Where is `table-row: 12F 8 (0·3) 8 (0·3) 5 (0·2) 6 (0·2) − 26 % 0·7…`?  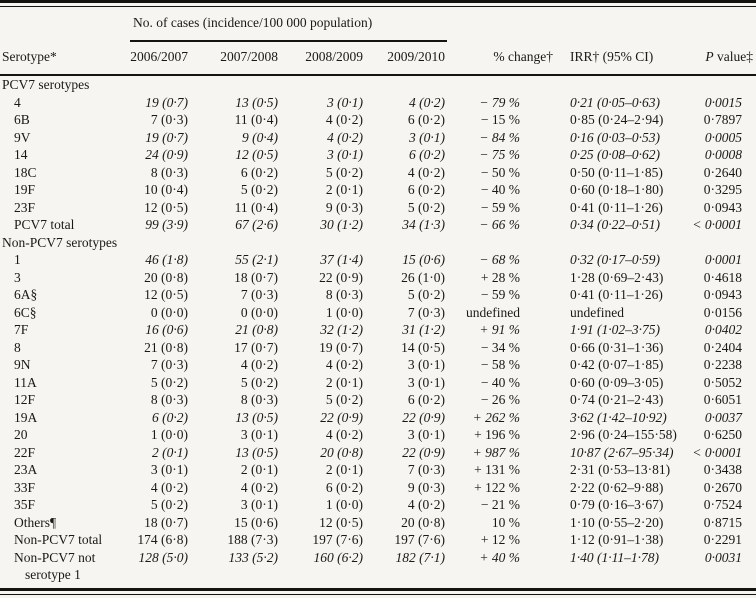
table-row: 12F 8 (0·3) 8 (0·3) 5 (0·2) 6 (0·2) − 26 % 0·7… is located at coordinates (378, 400).